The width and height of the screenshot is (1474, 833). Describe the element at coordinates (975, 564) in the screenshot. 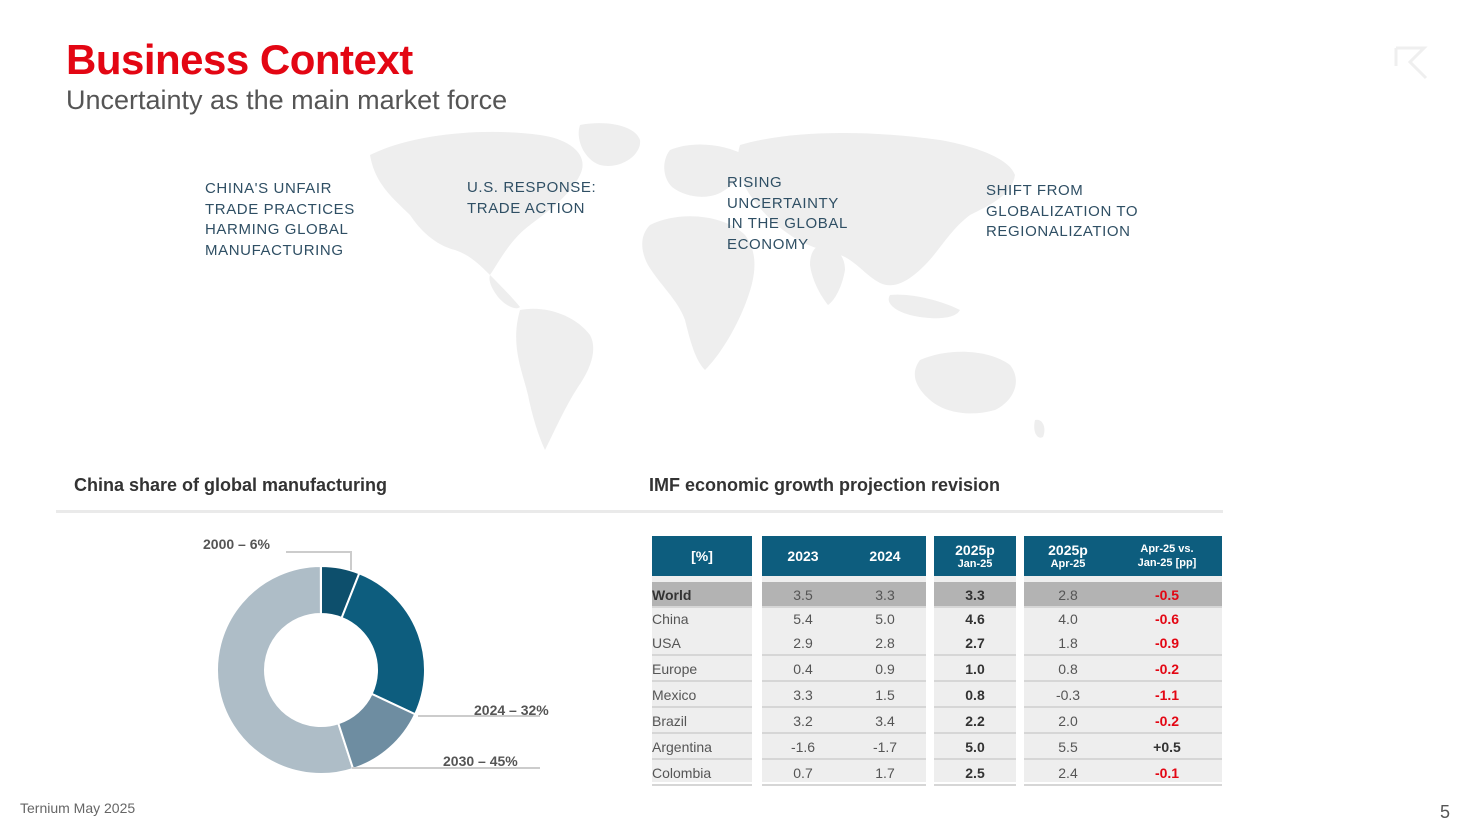

I see `col-header-2025p-jan-sub: Jan-25` at that location.